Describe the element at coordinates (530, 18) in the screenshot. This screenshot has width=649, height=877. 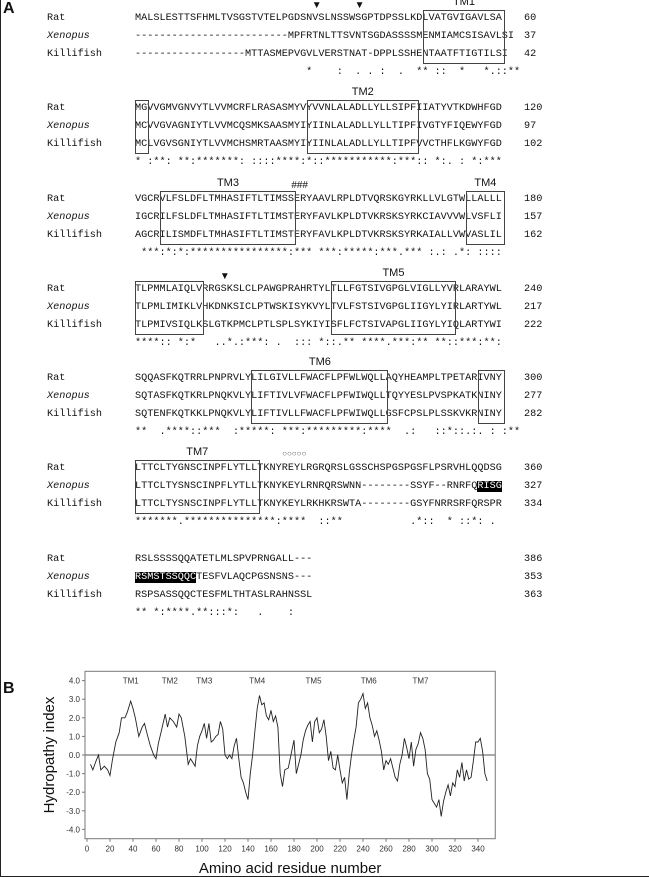
I see `residue-count: 60` at that location.